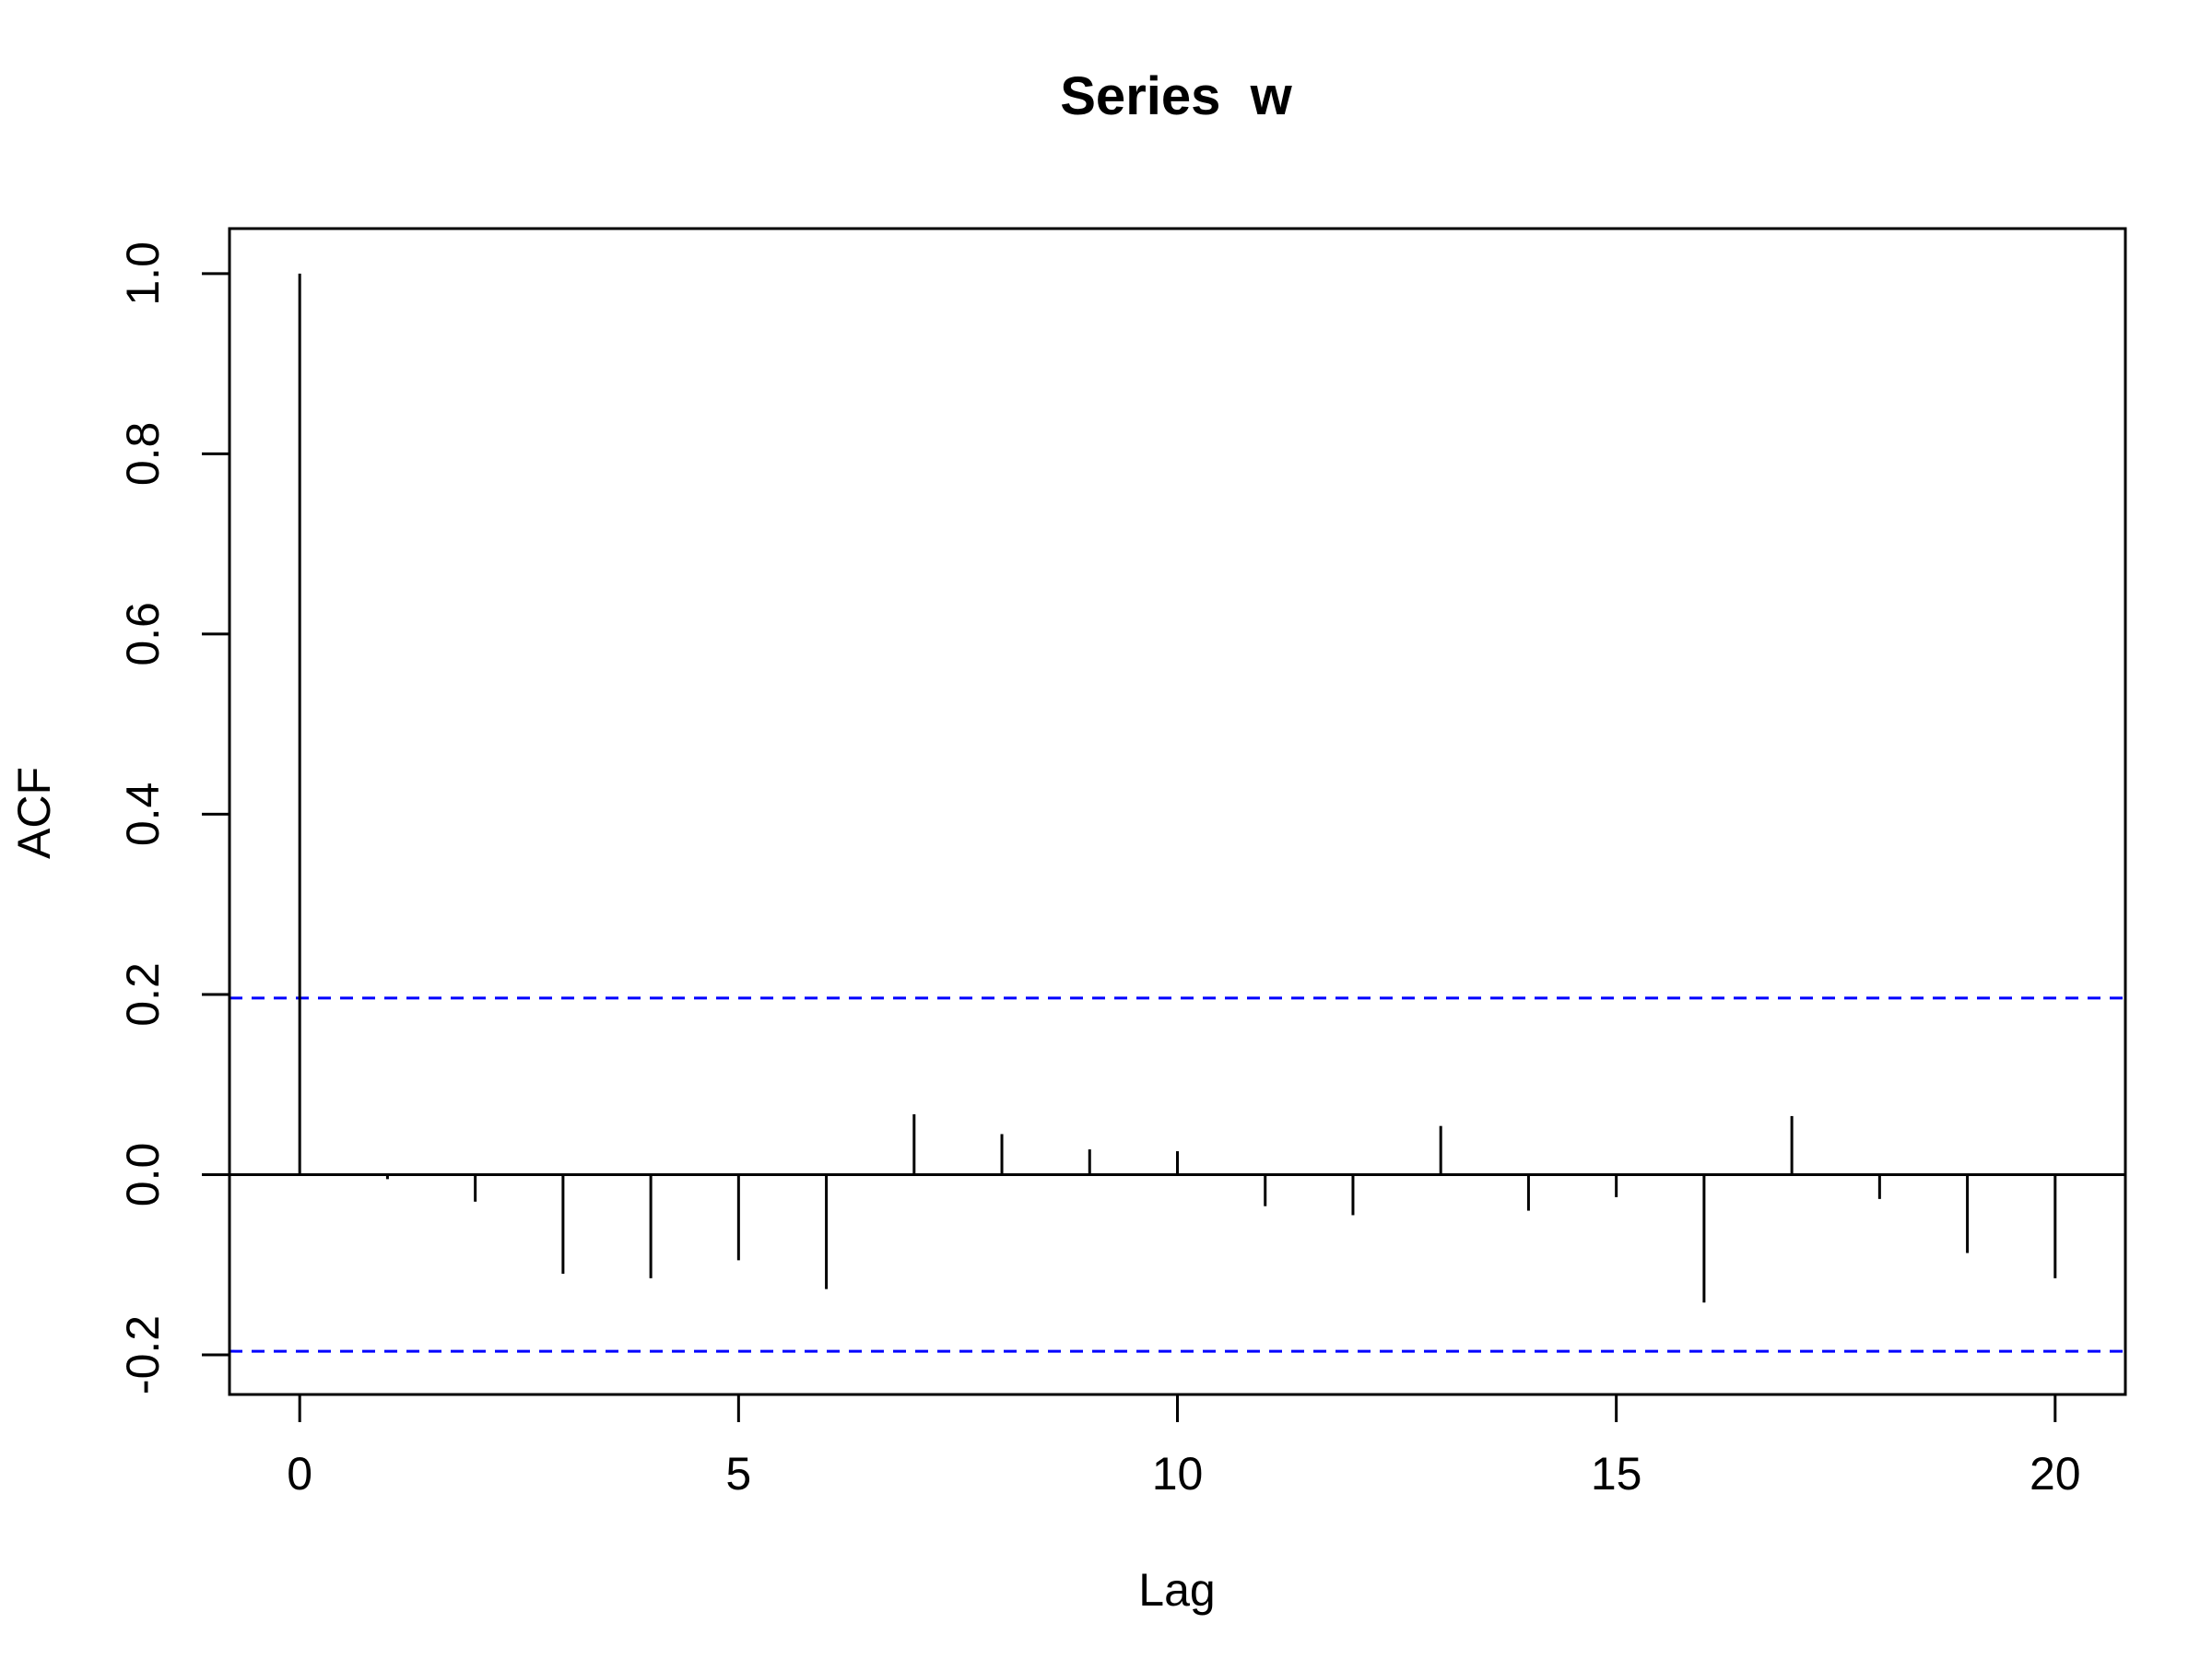  I want to click on y-tick-label: 0.4, so click(143, 814).